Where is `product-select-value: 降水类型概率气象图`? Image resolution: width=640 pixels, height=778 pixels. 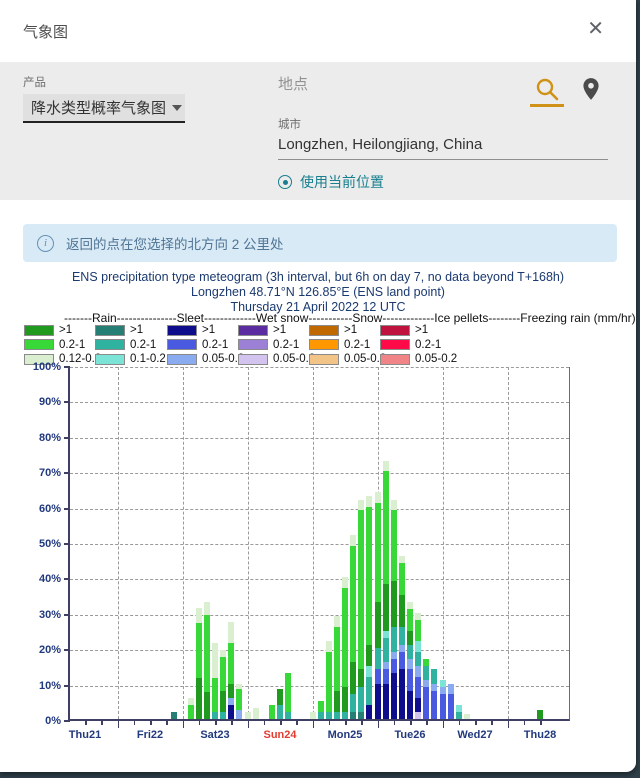 product-select-value: 降水类型概率气象图 is located at coordinates (99, 108).